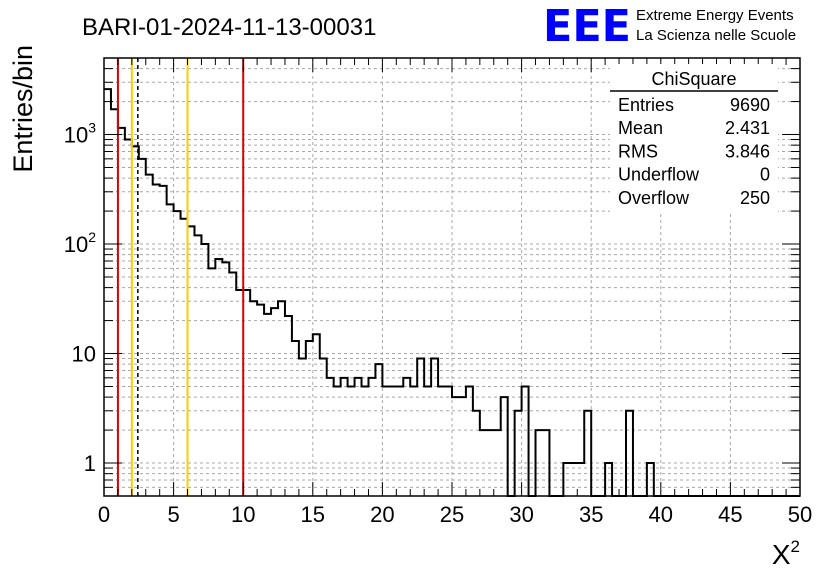  Describe the element at coordinates (716, 35) in the screenshot. I see `eee-logo-line2: La Scienza nelle Scuole` at that location.